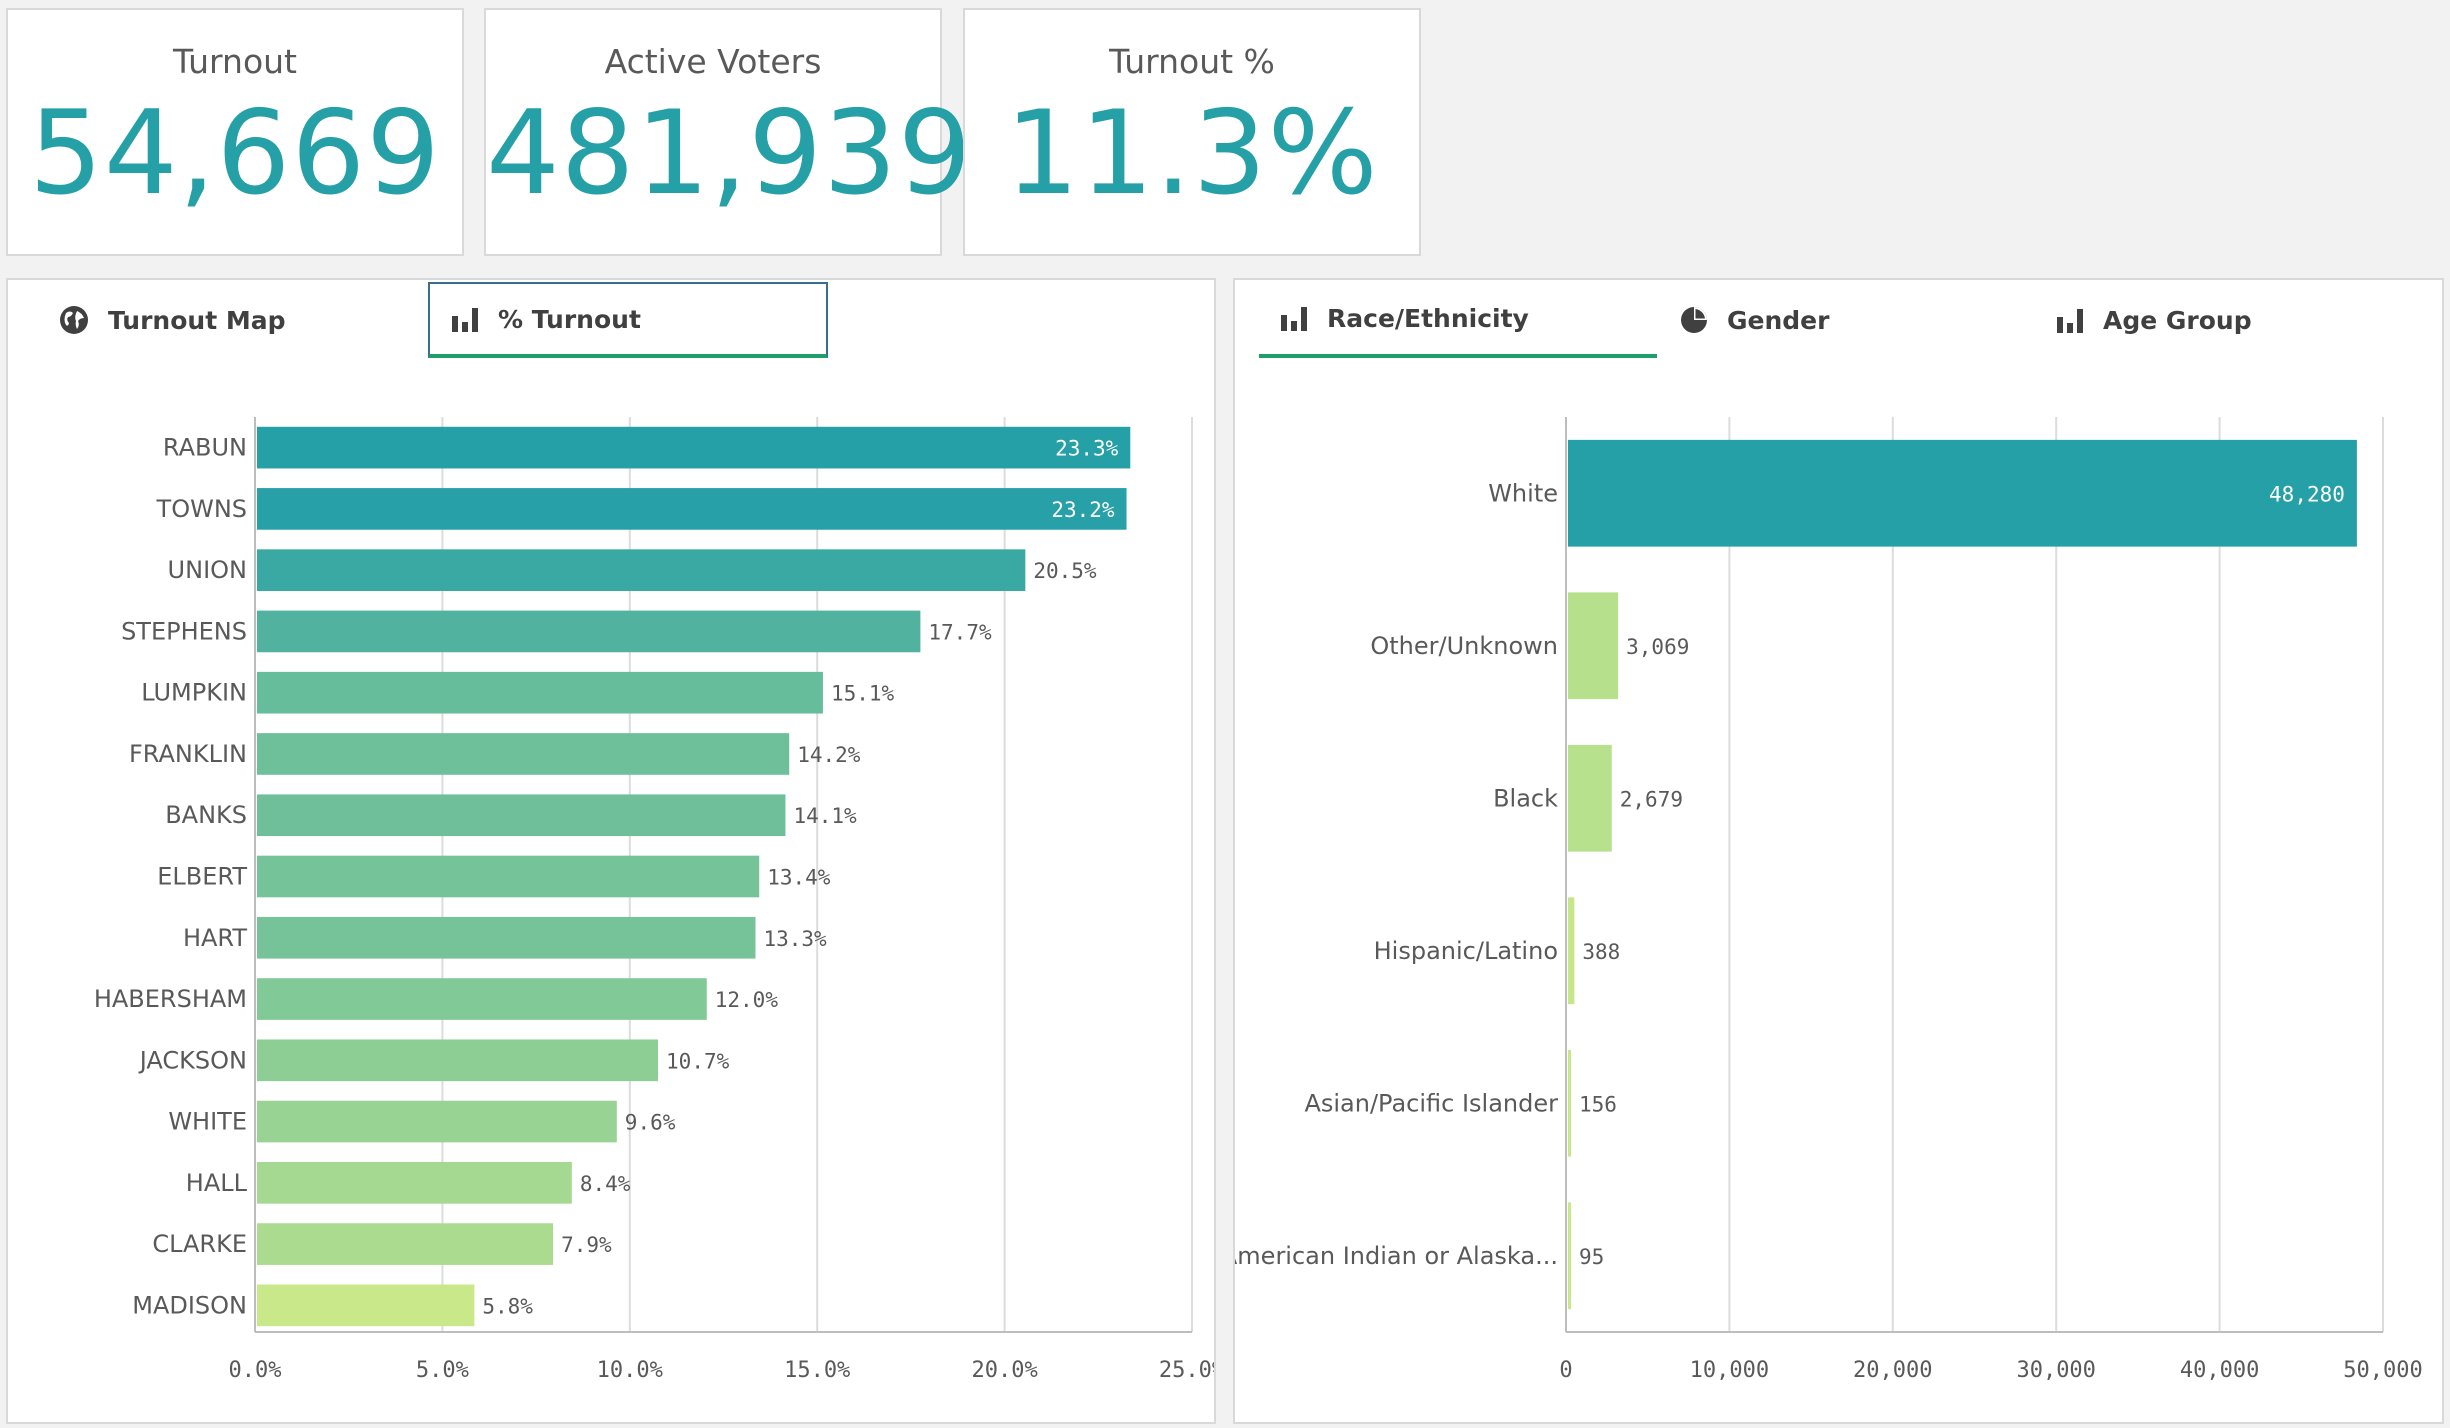 This screenshot has width=2450, height=1428. Describe the element at coordinates (217, 1183) in the screenshot. I see `category-label: HALL` at that location.